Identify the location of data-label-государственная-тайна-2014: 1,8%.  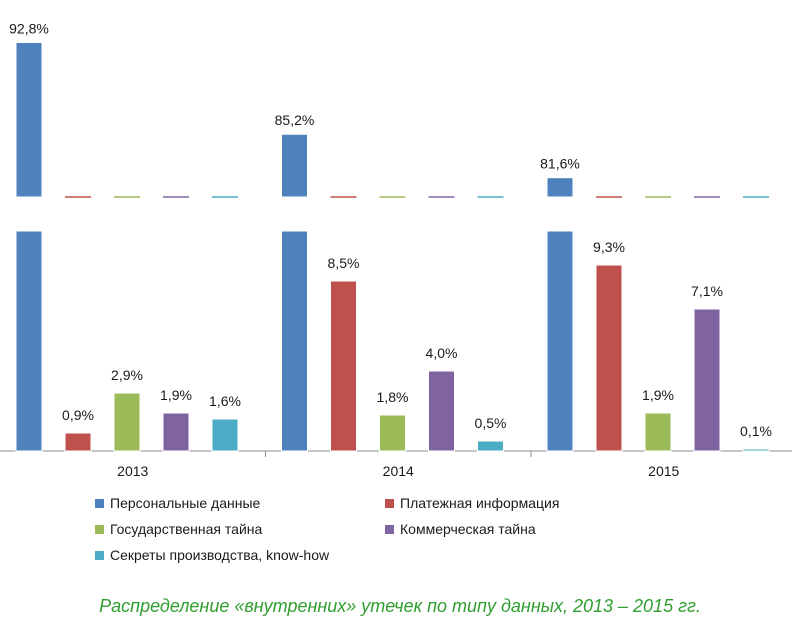
(393, 397).